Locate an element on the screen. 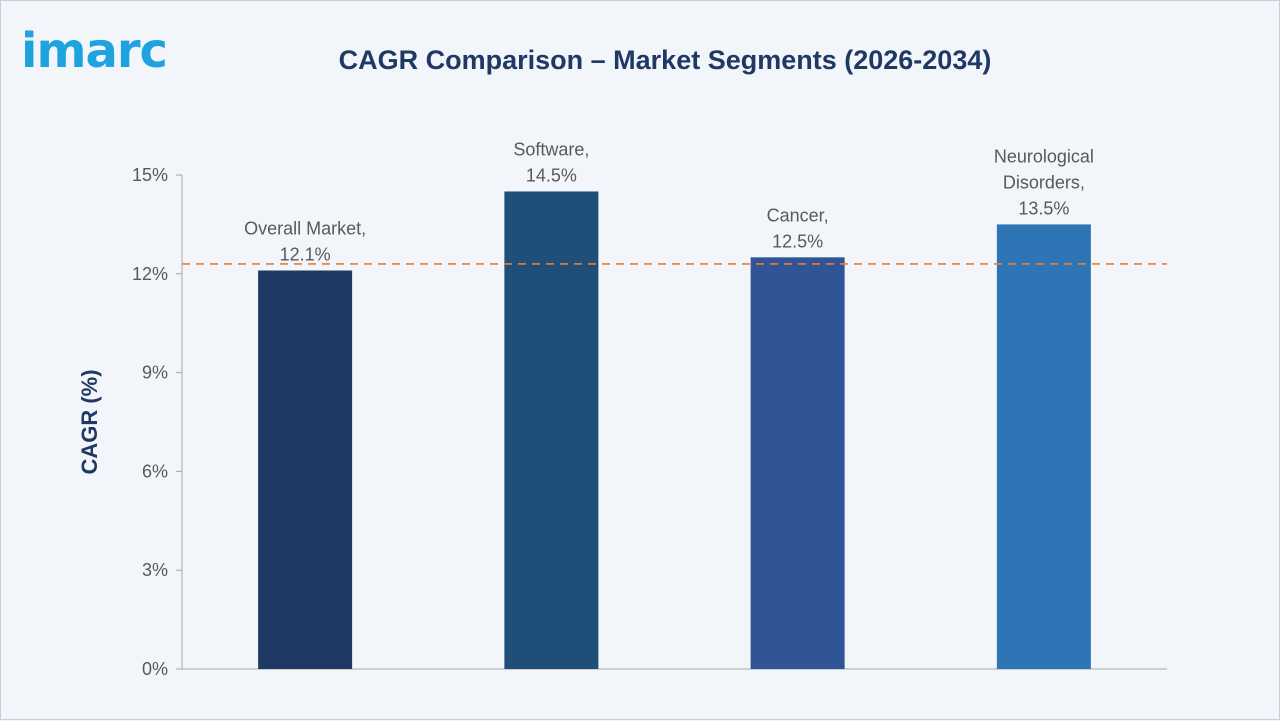 The image size is (1280, 721). data-label: Disorders, is located at coordinates (1044, 182).